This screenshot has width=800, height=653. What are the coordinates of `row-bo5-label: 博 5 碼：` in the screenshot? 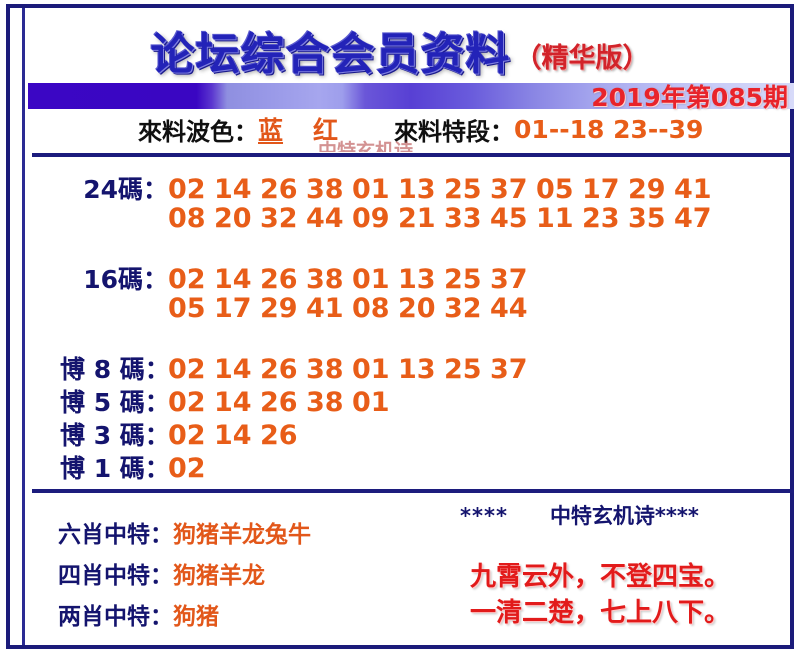 It's located at (115, 402).